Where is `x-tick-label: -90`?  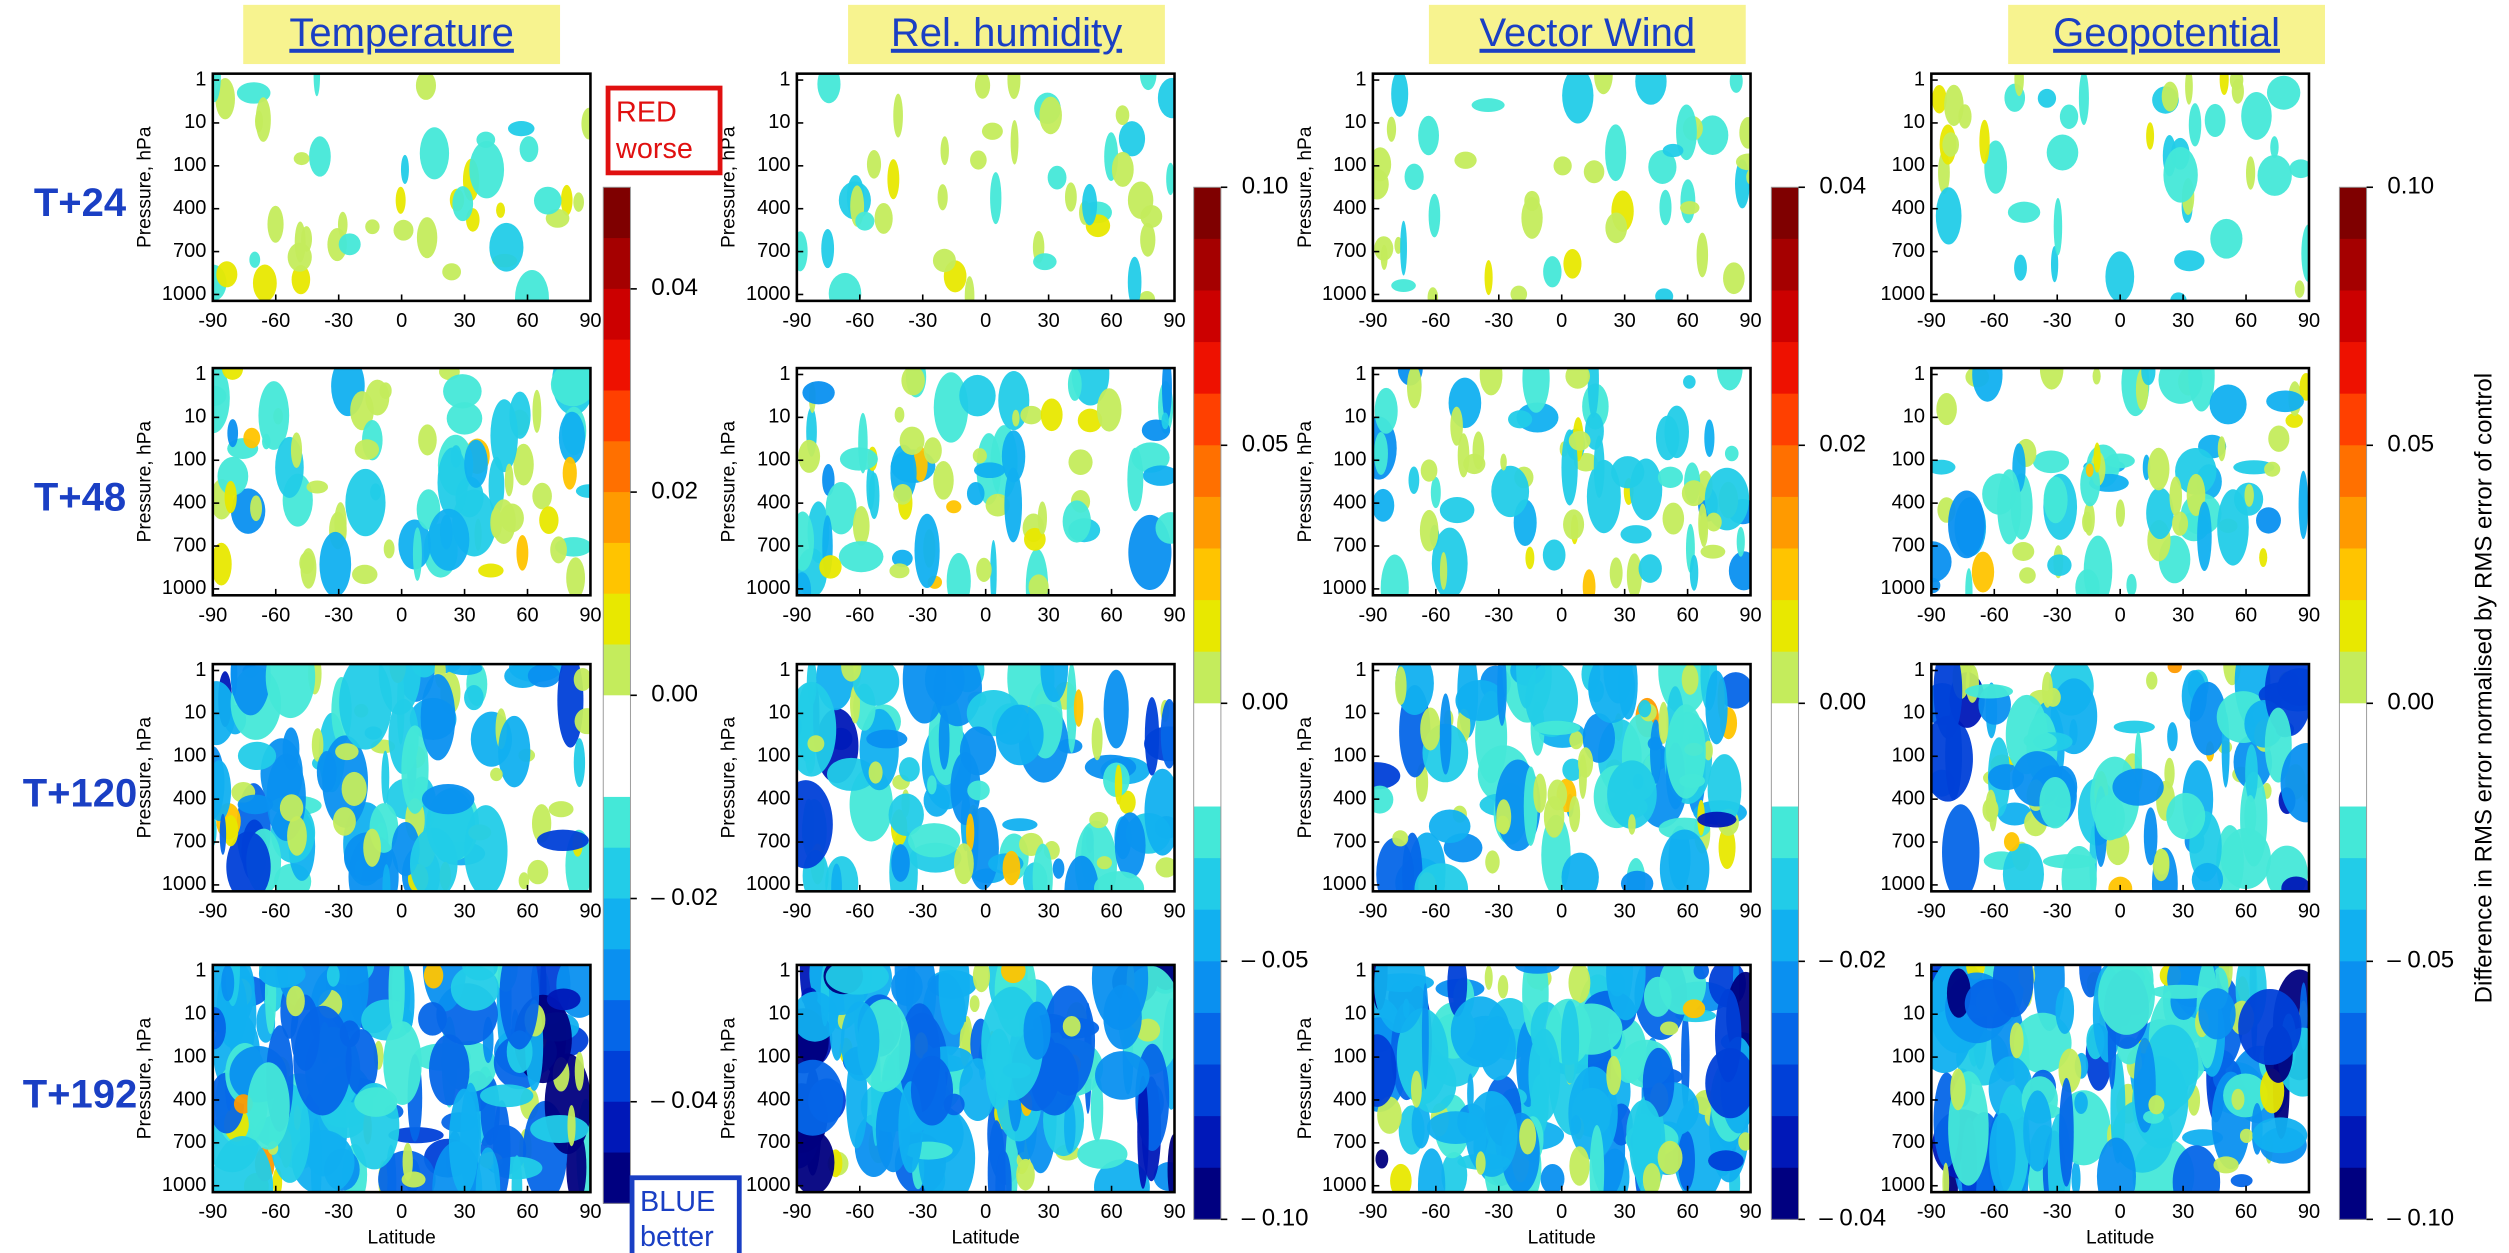 x-tick-label: -90 is located at coordinates (1372, 1212).